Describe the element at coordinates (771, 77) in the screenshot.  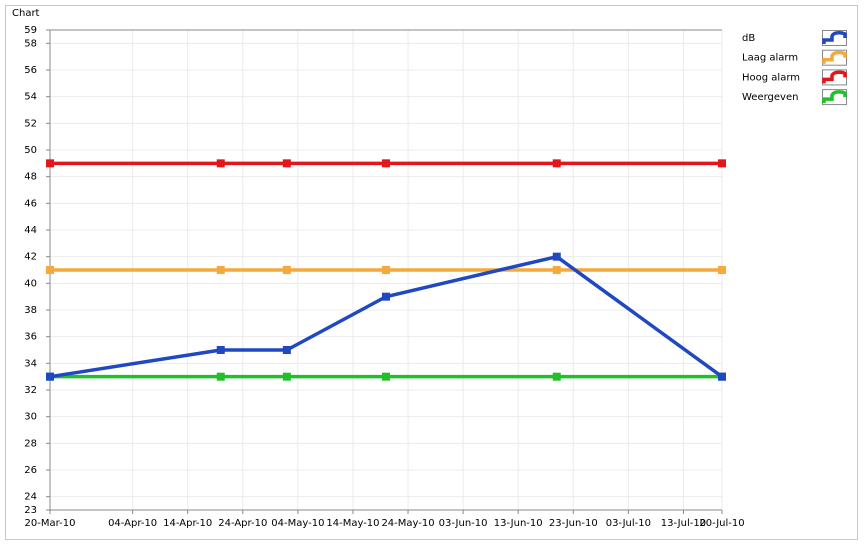
I see `legend-label: Hoog alarm` at that location.